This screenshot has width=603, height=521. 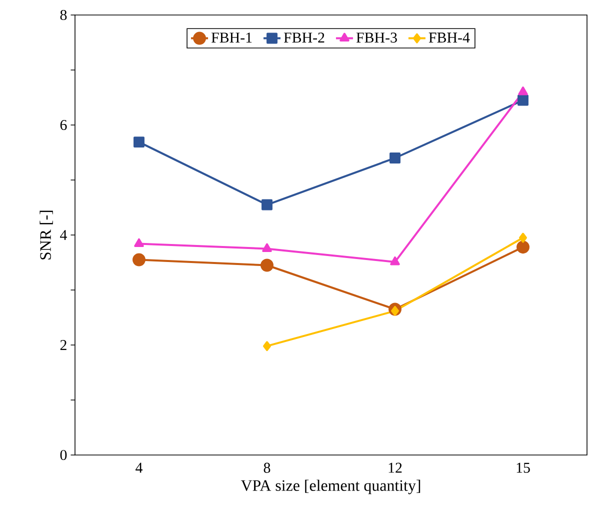 What do you see at coordinates (63, 15) in the screenshot?
I see `y-tick-label: 8` at bounding box center [63, 15].